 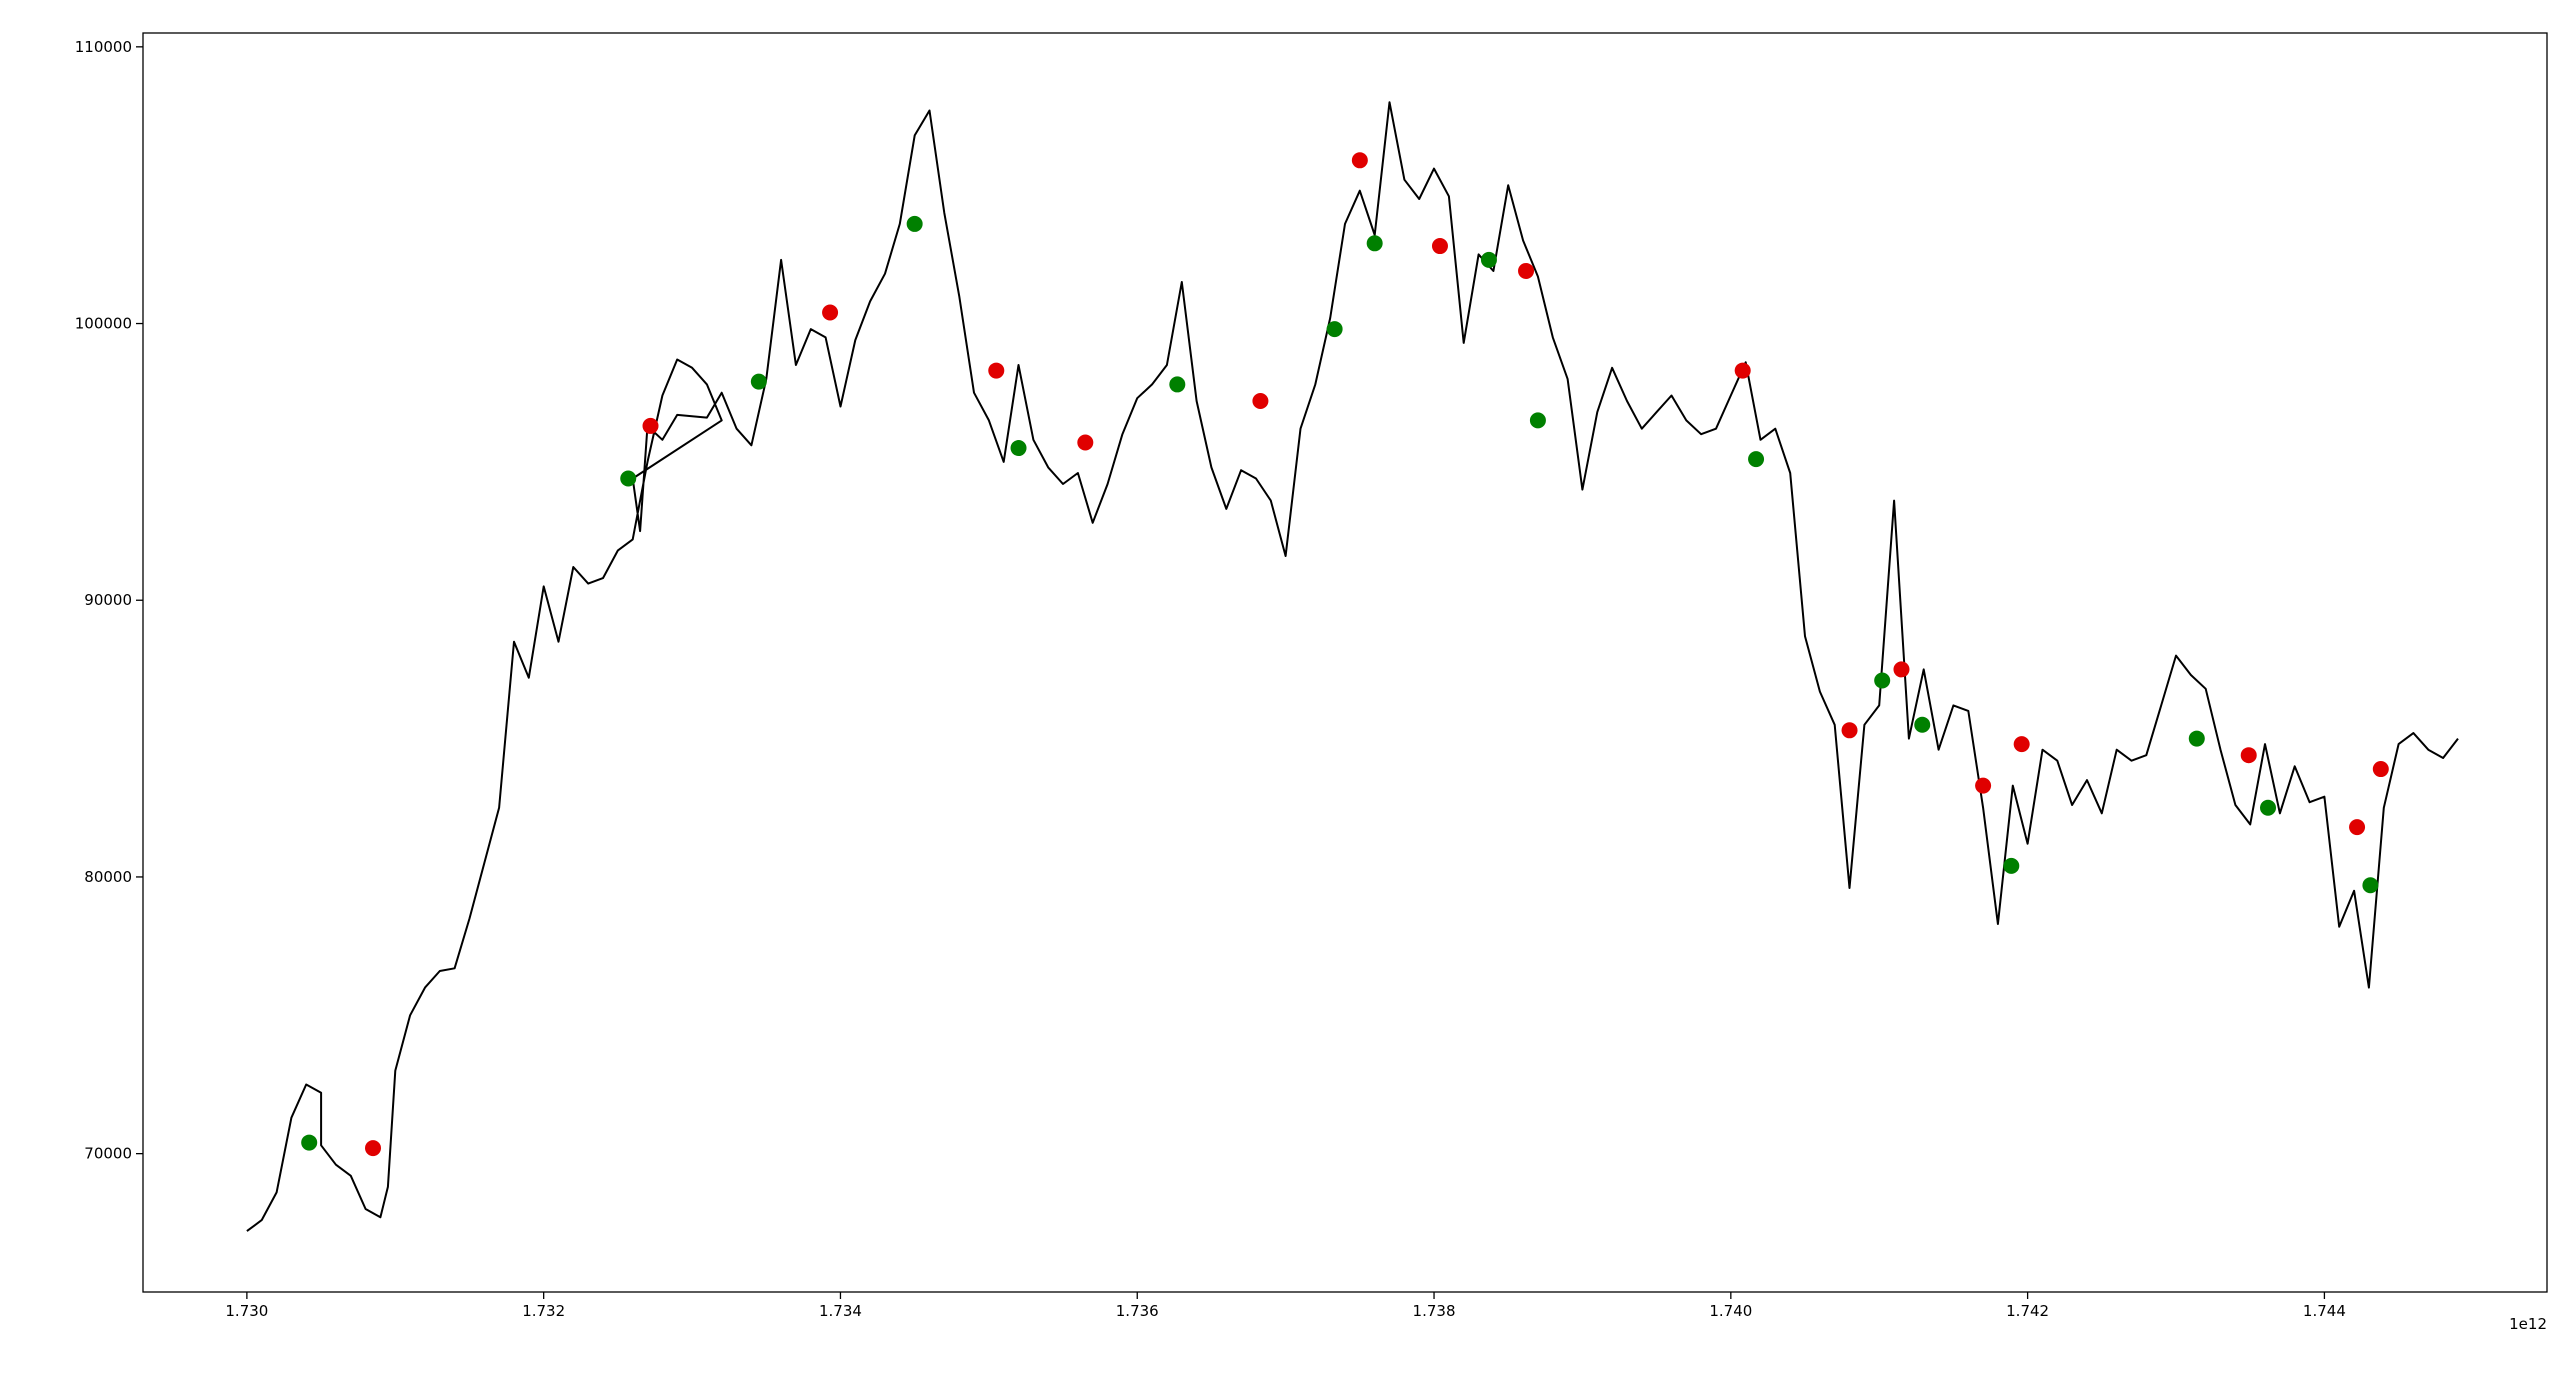 I want to click on x-tick-label: 1.738, so click(x=1434, y=1311).